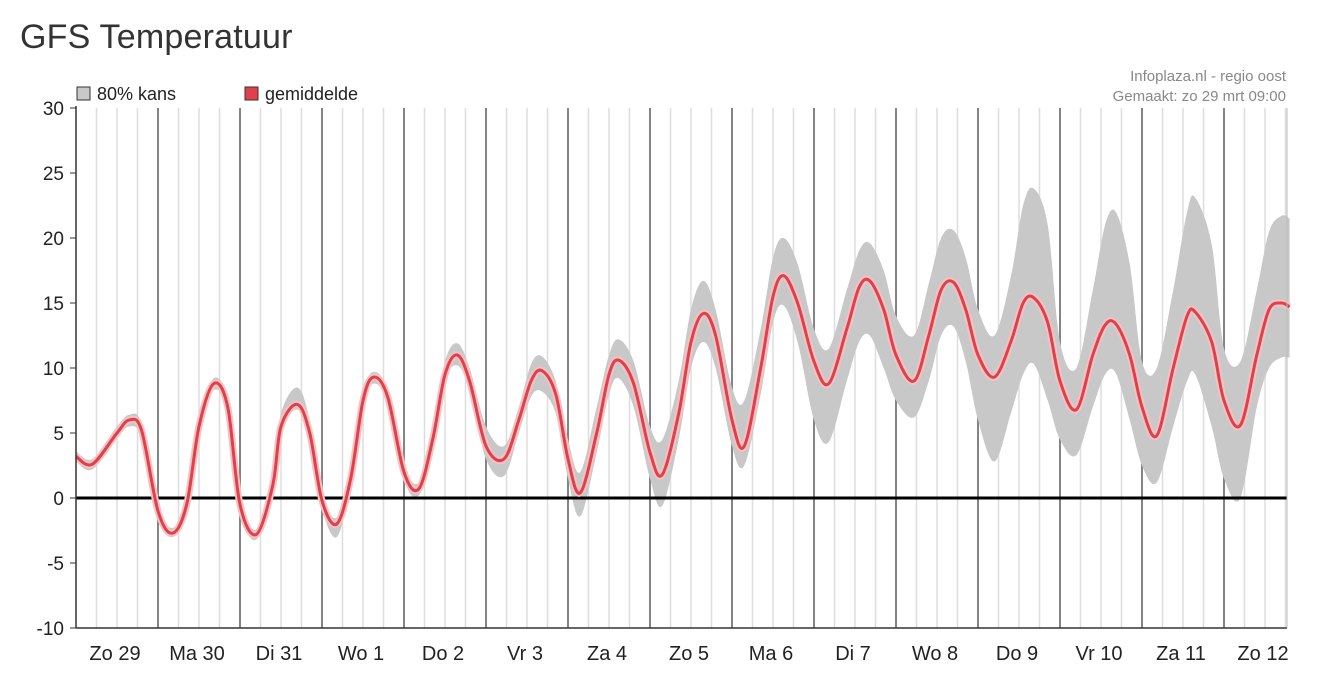  I want to click on legend-mean-swatch, so click(251, 93).